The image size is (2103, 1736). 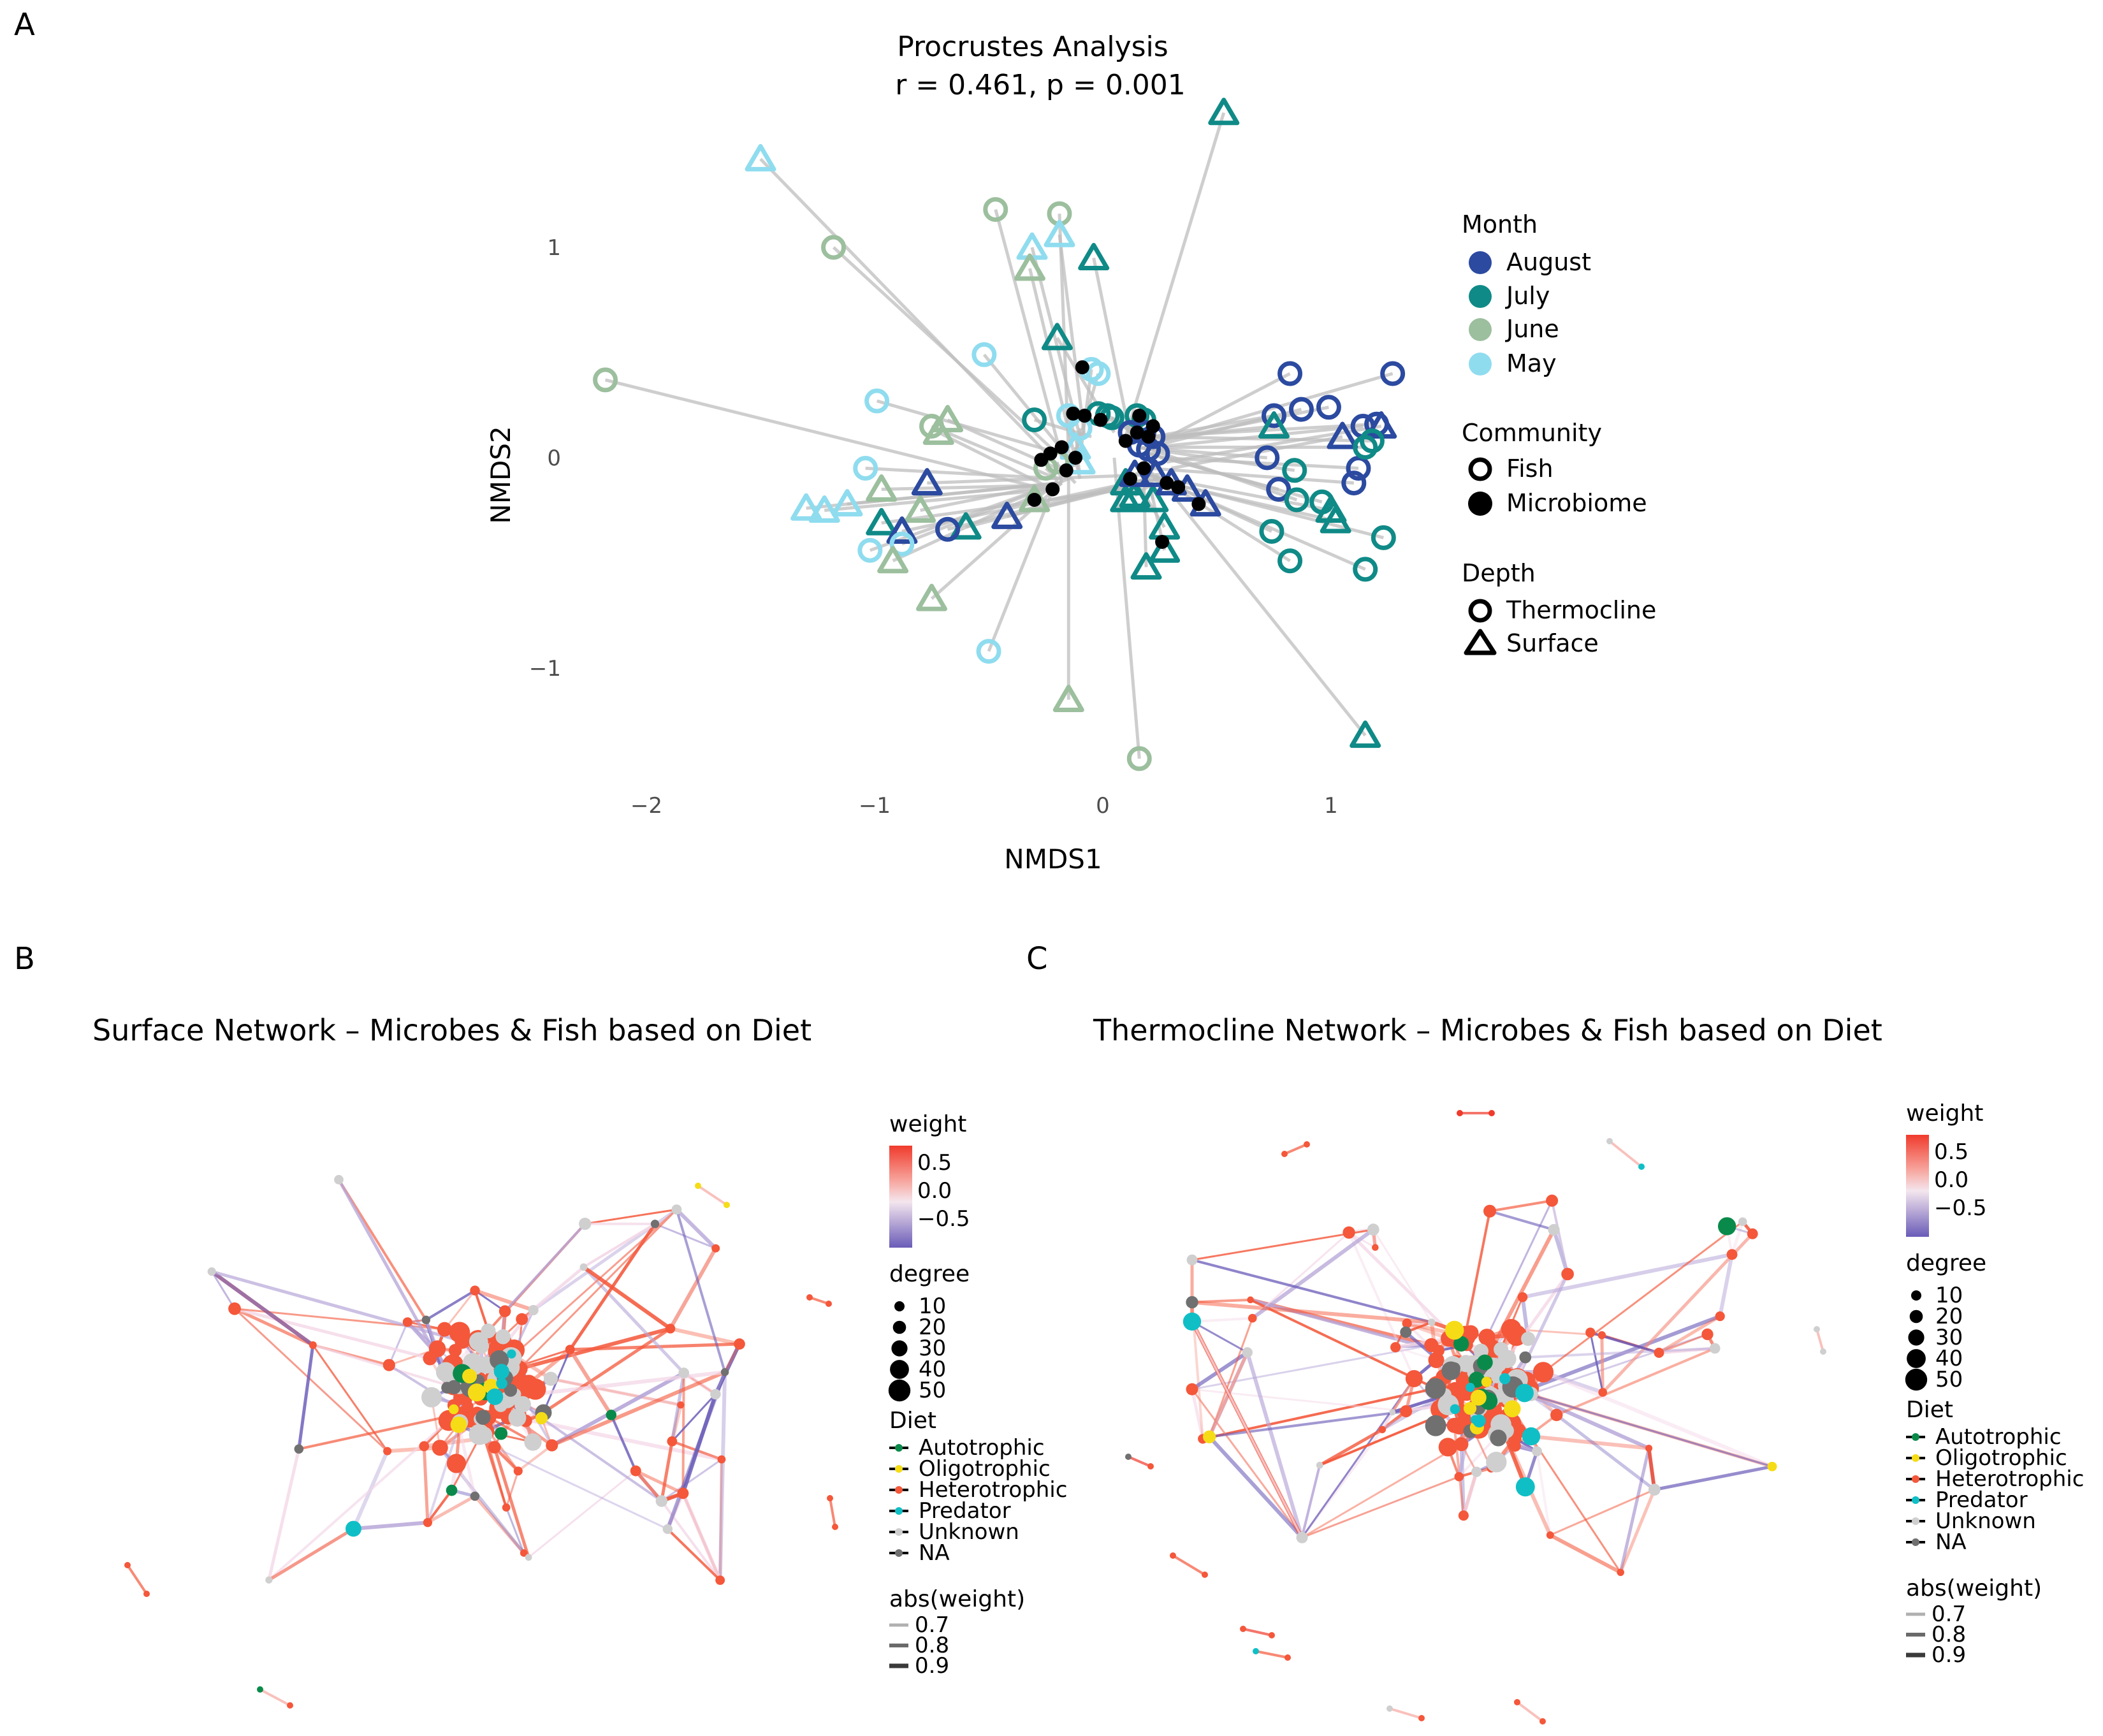 What do you see at coordinates (1951, 1152) in the screenshot?
I see `legend-weight-tick: 0.5` at bounding box center [1951, 1152].